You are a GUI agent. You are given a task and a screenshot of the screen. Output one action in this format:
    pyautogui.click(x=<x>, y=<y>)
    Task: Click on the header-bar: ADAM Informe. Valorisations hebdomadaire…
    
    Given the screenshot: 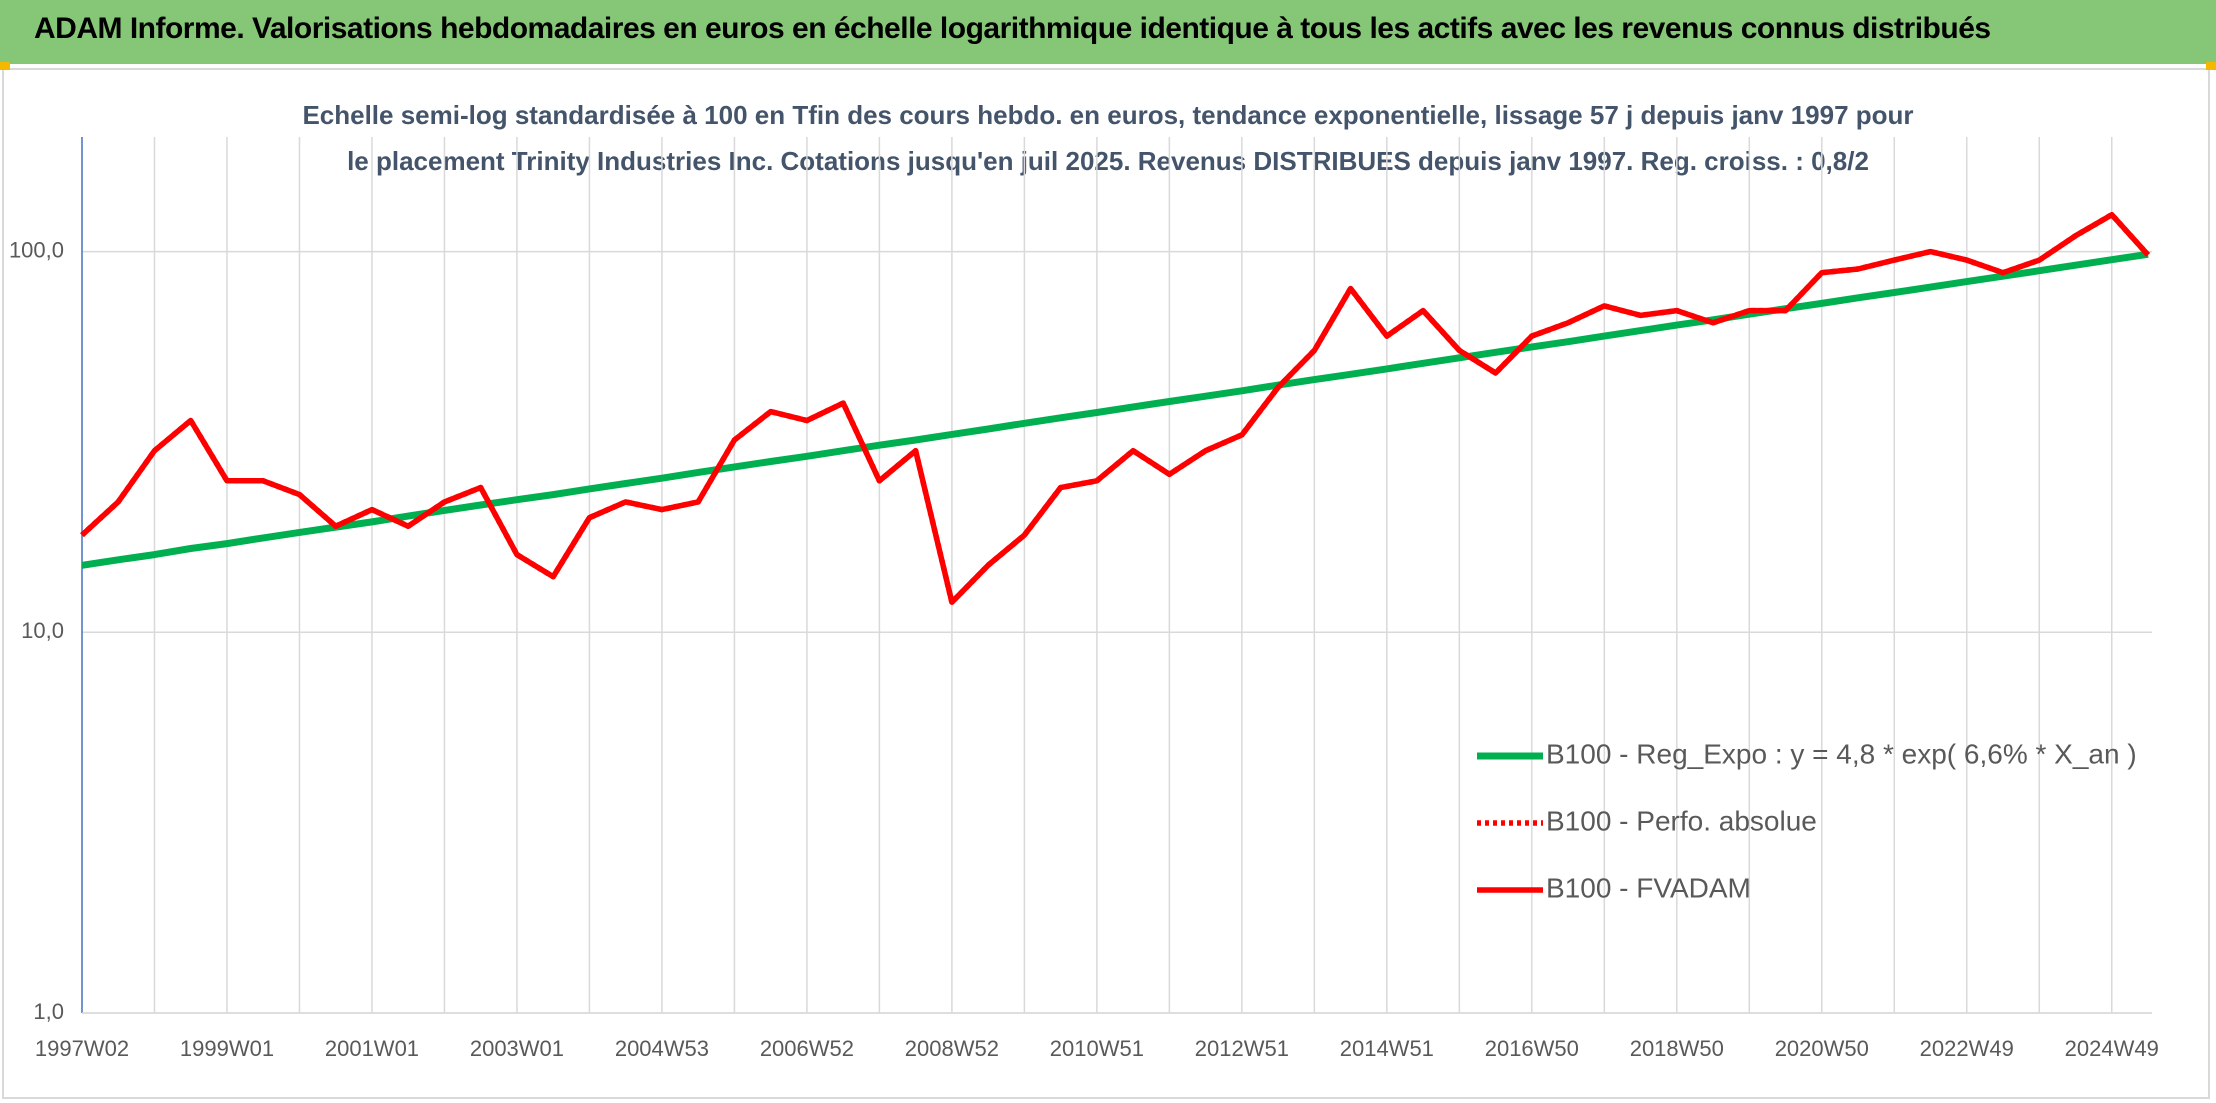 What is the action you would take?
    pyautogui.click(x=1108, y=32)
    